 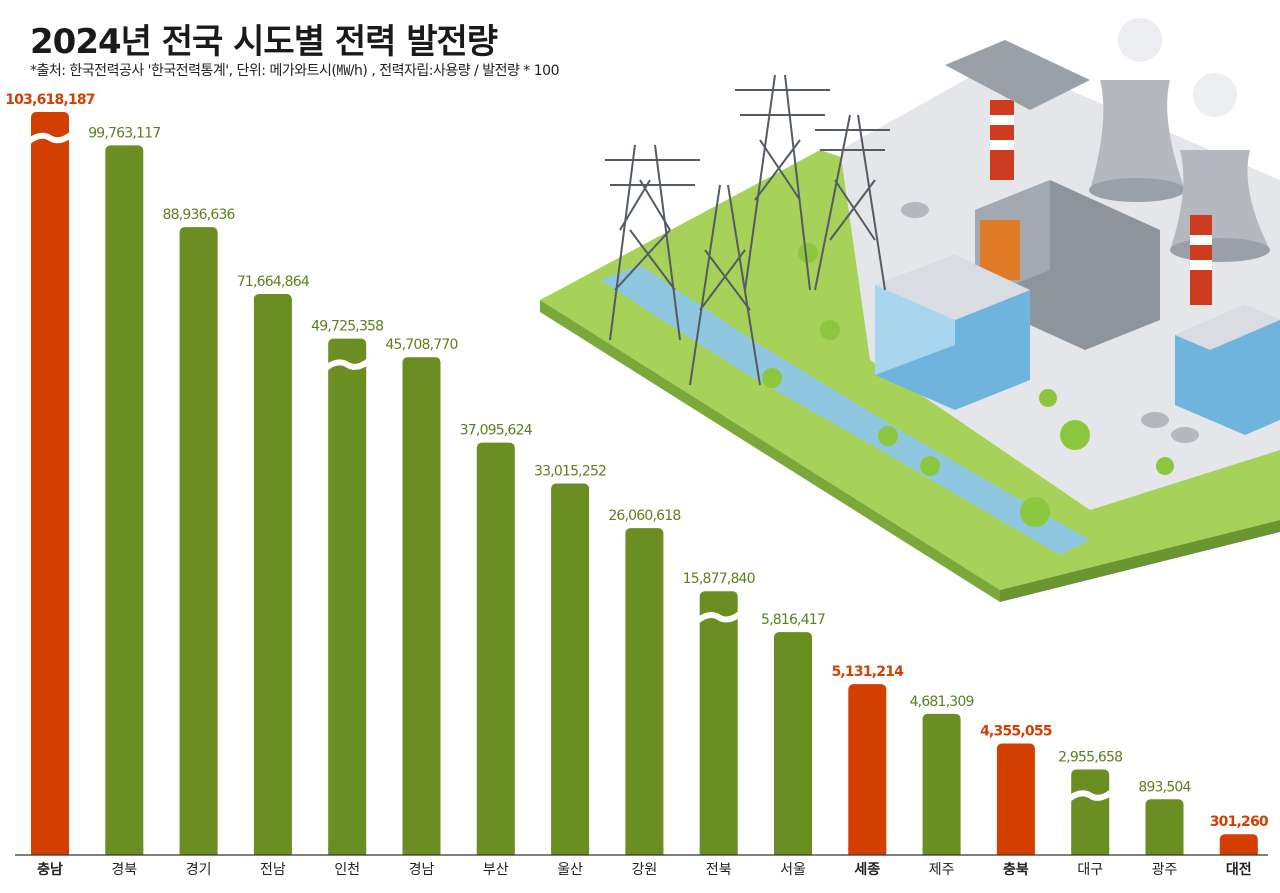 What do you see at coordinates (1238, 851) in the screenshot?
I see `bar-base-대전` at bounding box center [1238, 851].